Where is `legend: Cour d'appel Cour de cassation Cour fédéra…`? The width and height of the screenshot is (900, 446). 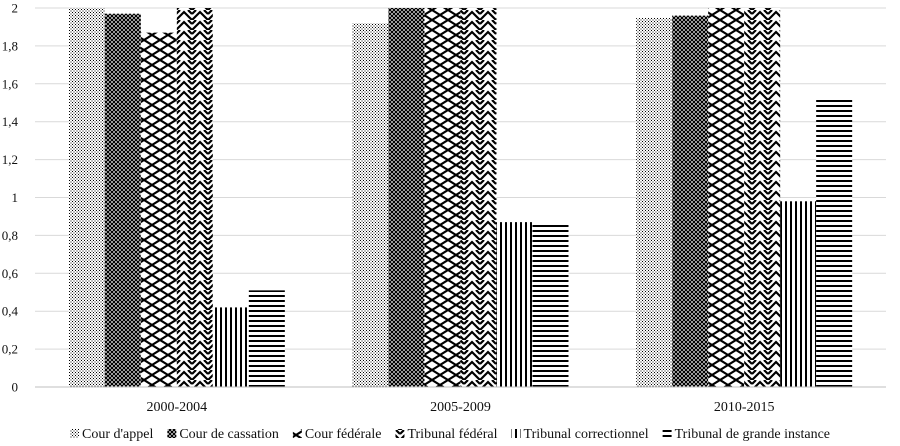 legend: Cour d'appel Cour de cassation Cour fédéra… is located at coordinates (450, 434).